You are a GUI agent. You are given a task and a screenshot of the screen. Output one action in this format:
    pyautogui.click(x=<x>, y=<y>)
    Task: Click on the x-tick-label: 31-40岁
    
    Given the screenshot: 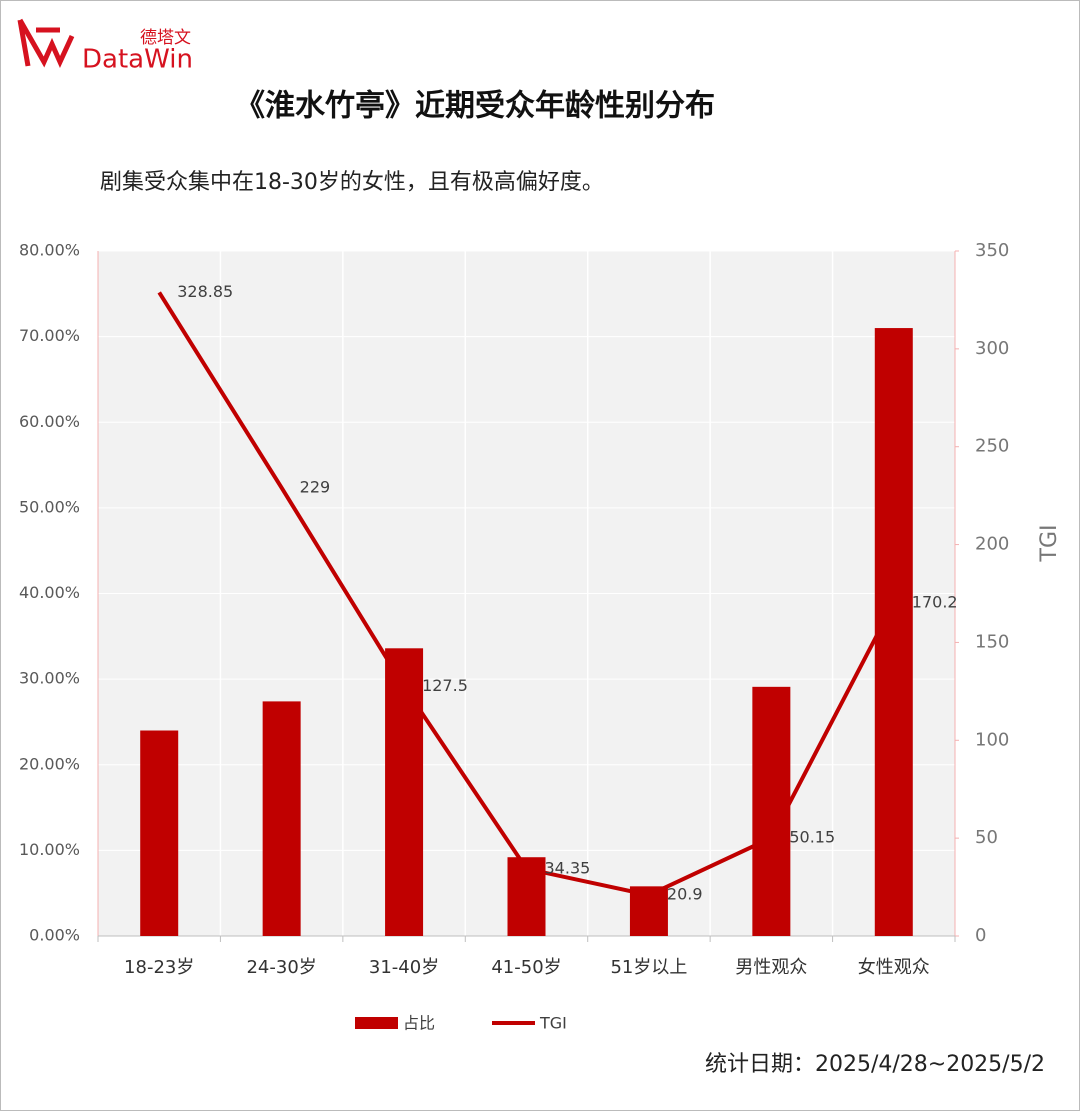 What is the action you would take?
    pyautogui.click(x=404, y=967)
    